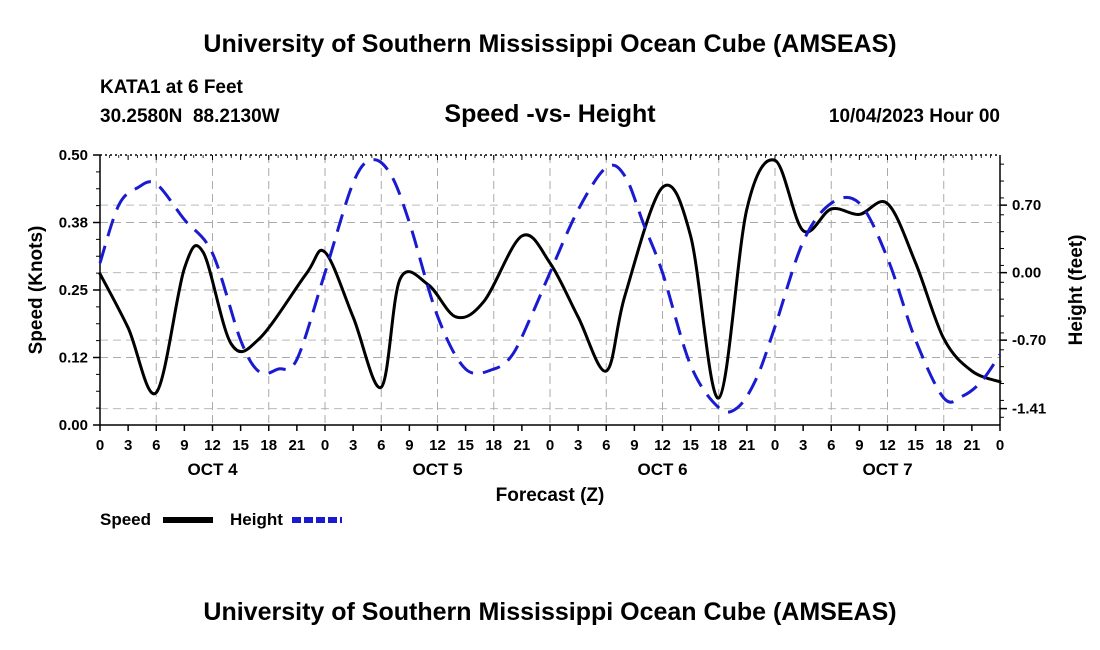  What do you see at coordinates (73, 223) in the screenshot?
I see `y-tick-label: 0.38` at bounding box center [73, 223].